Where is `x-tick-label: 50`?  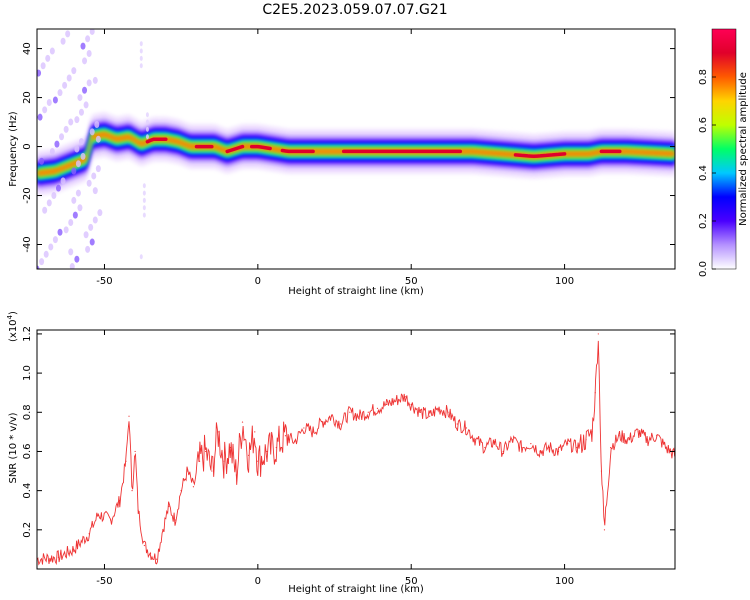 x-tick-label: 50 is located at coordinates (411, 281).